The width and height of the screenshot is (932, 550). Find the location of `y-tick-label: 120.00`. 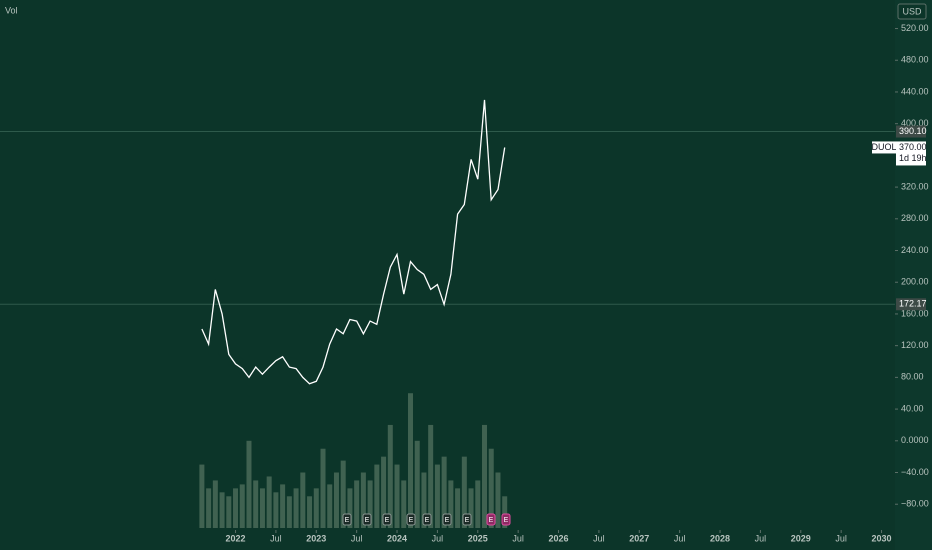

y-tick-label: 120.00 is located at coordinates (915, 345).